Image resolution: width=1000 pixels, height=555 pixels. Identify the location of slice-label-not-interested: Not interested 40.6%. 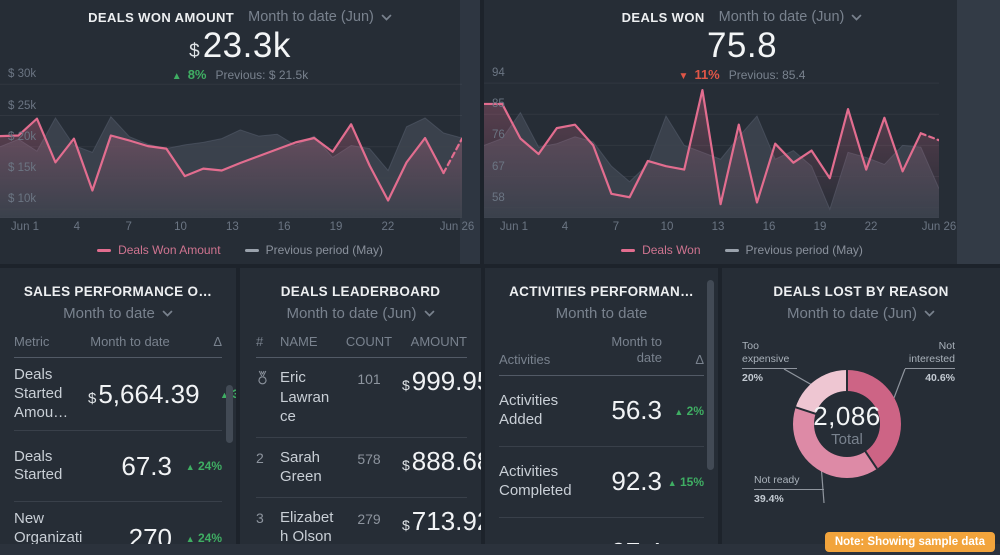
(930, 362).